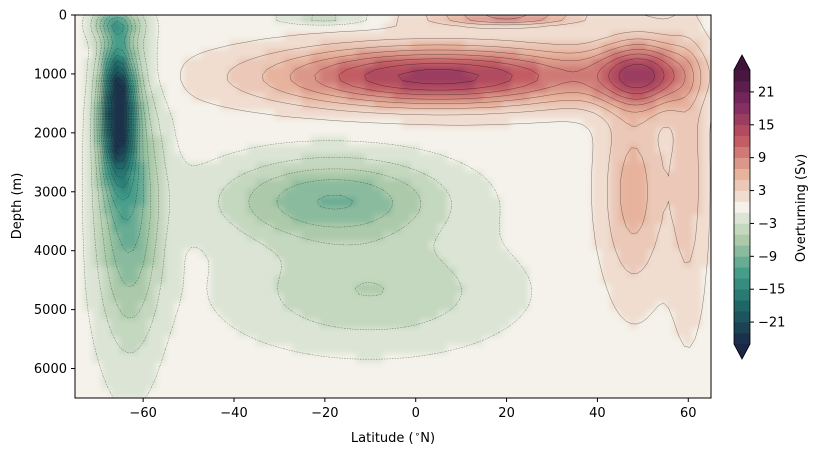 The height and width of the screenshot is (455, 817). What do you see at coordinates (801, 208) in the screenshot?
I see `colorbar-label: Overturning (Sv)` at bounding box center [801, 208].